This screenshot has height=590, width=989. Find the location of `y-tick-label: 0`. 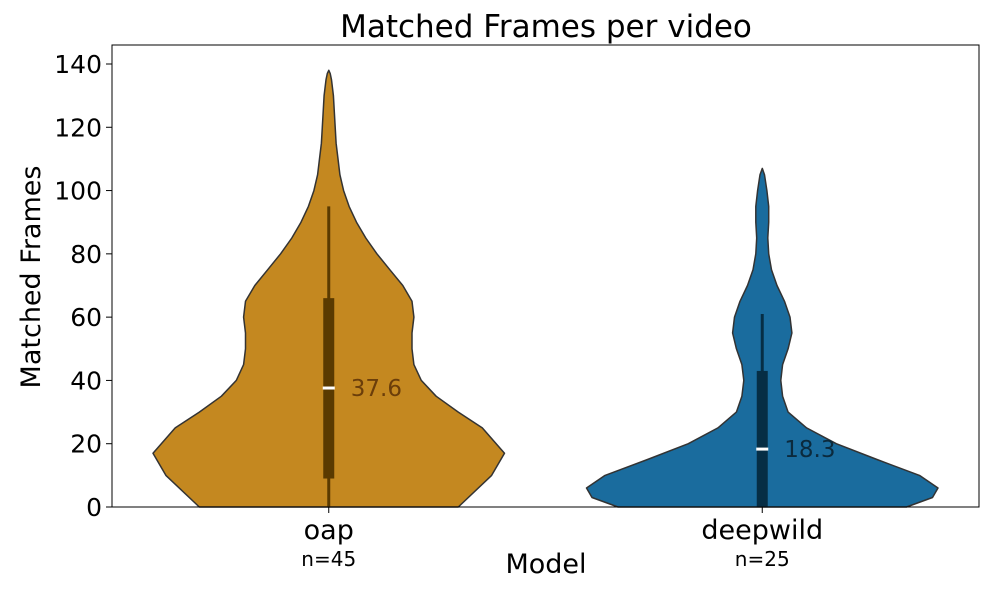

y-tick-label: 0 is located at coordinates (94, 507).